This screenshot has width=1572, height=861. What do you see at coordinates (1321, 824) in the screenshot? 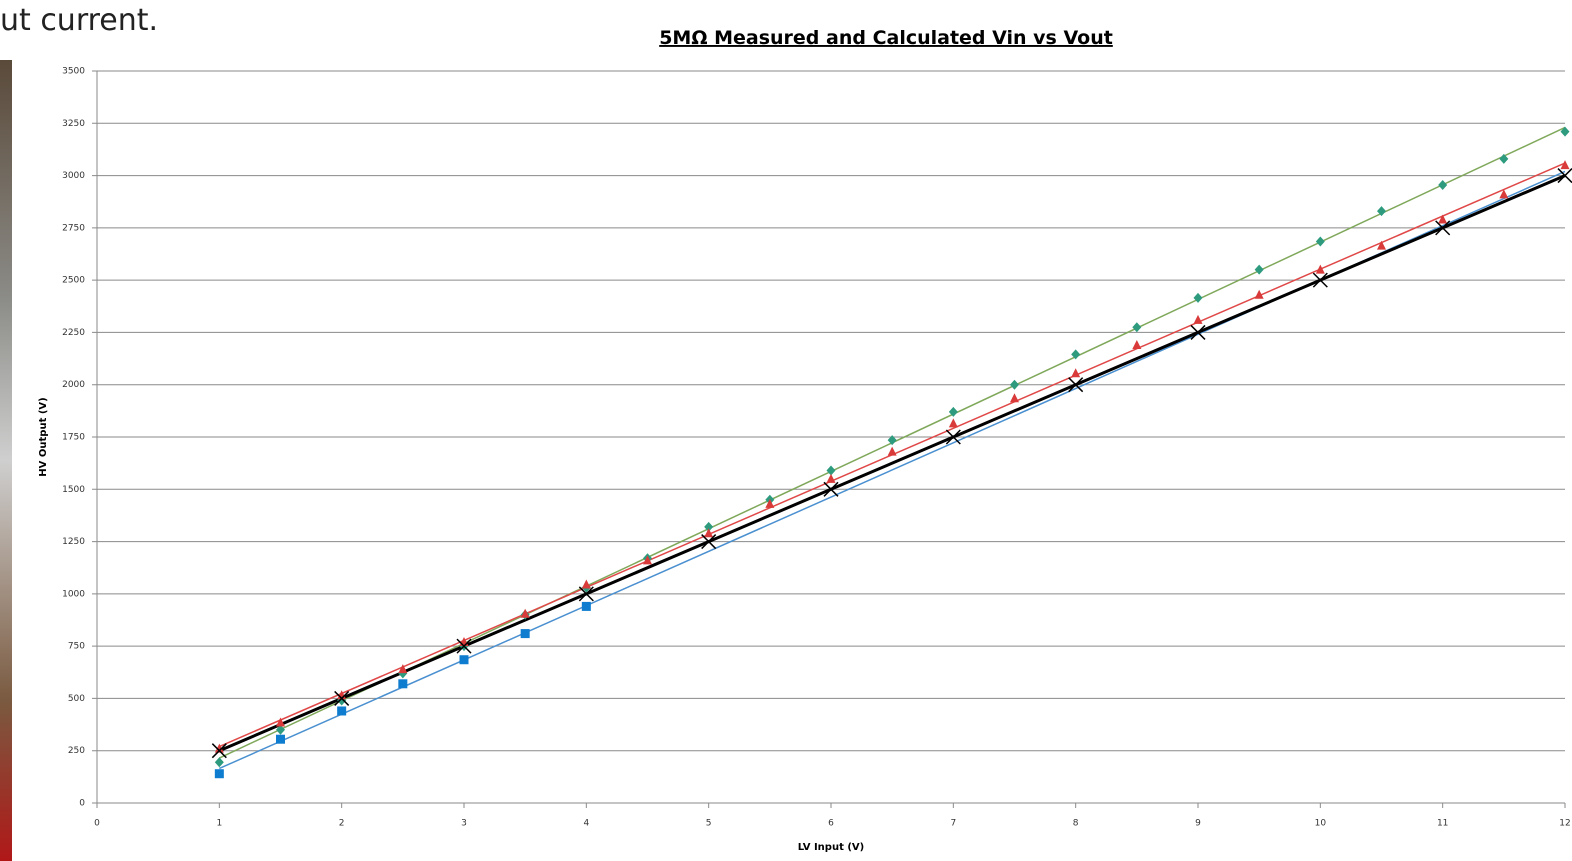
I see `x-tick-label: 10` at bounding box center [1321, 824].